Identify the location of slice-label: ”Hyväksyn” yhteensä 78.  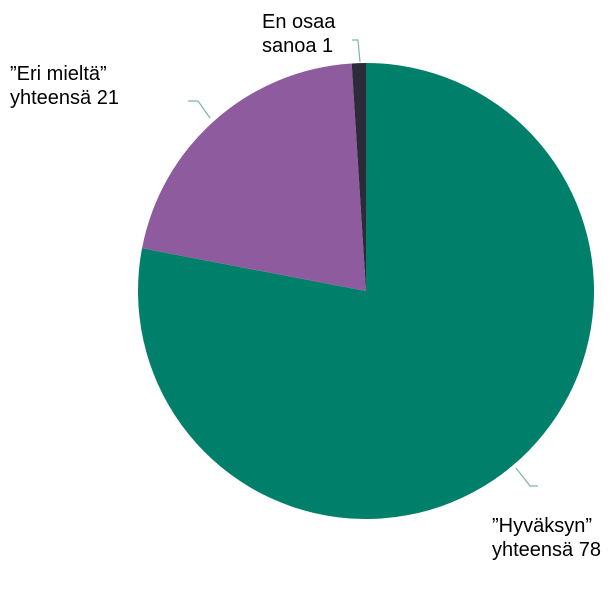
(546, 538).